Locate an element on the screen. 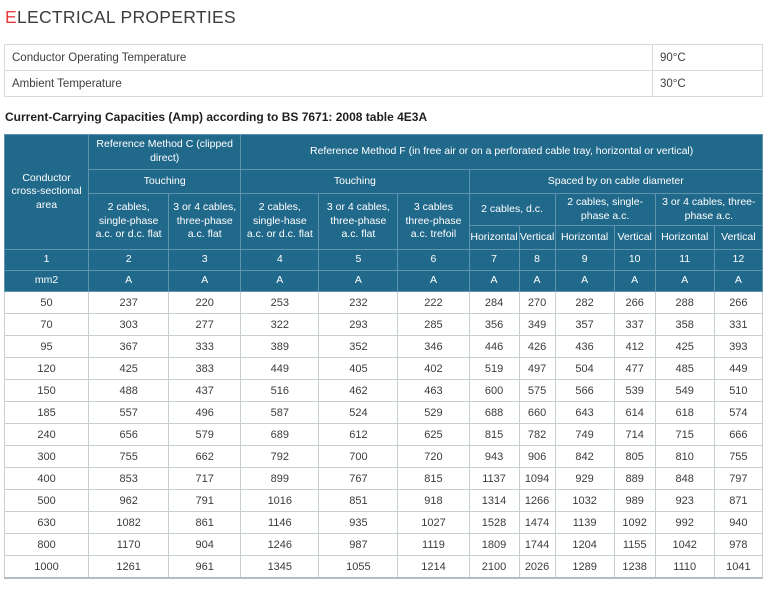 This screenshot has height=600, width=768. value-cell: 1345 is located at coordinates (280, 567).